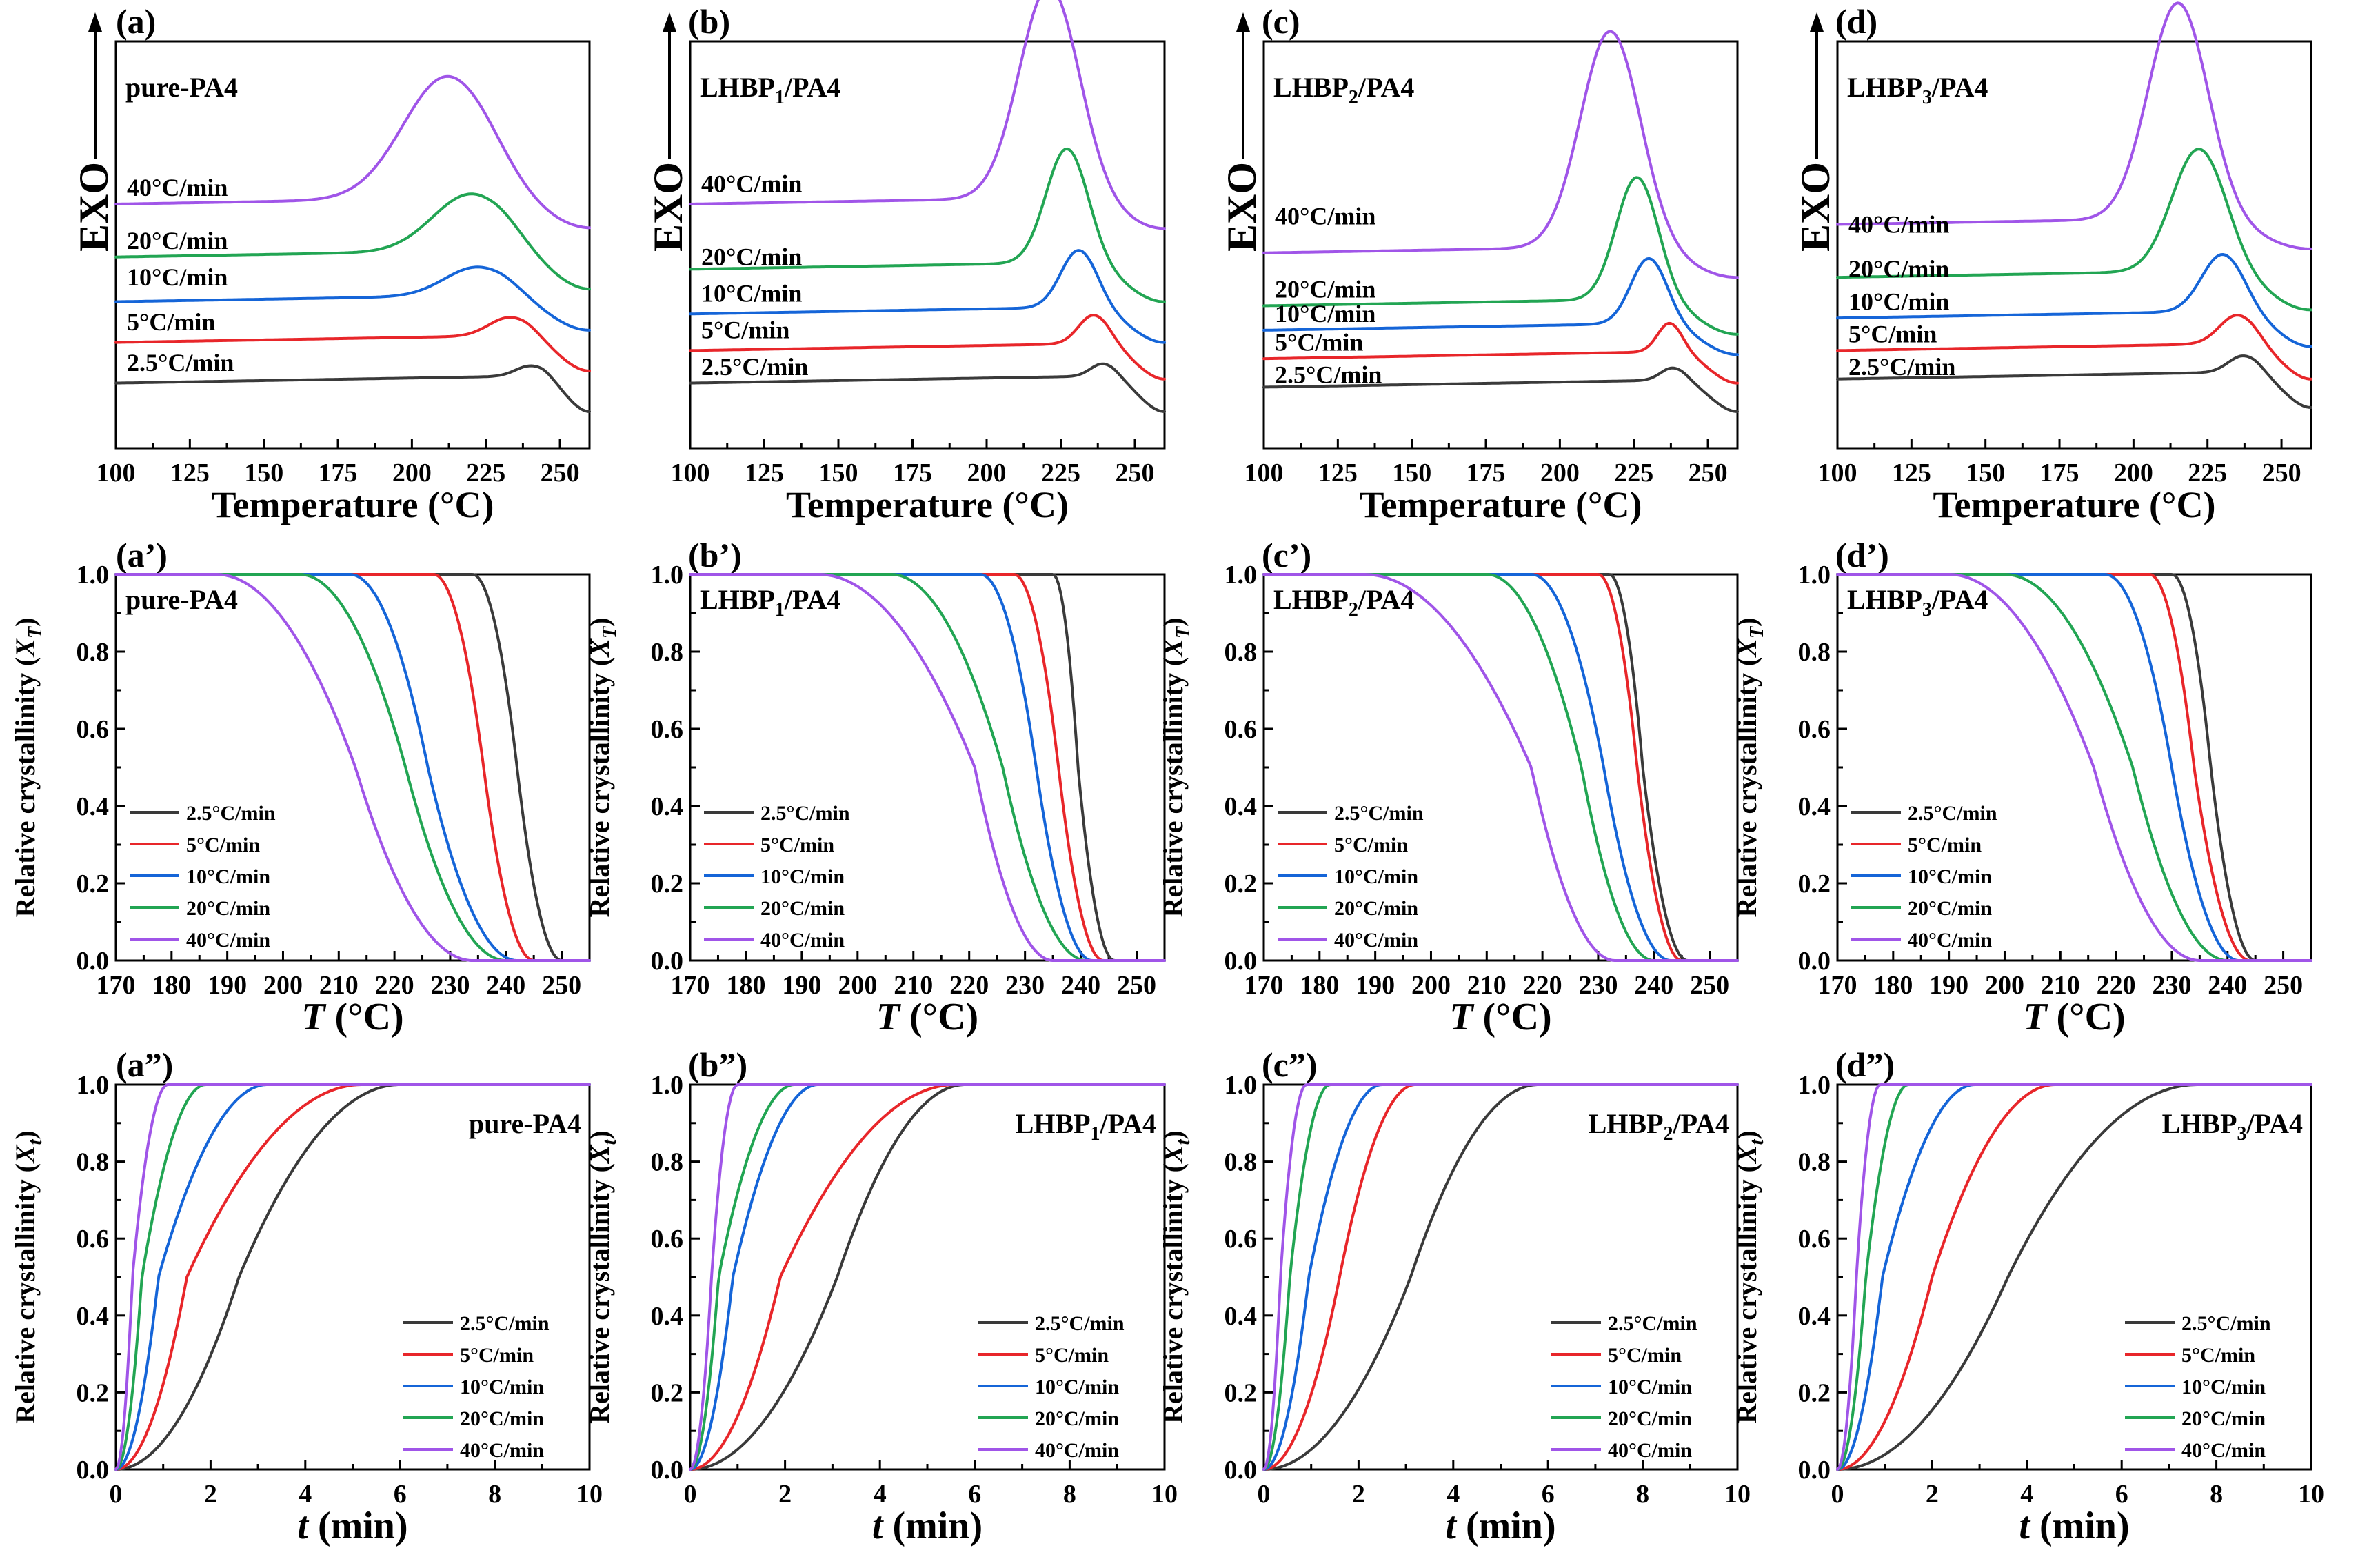 This screenshot has height=1568, width=2358. I want to click on rate-label: 10°C/min, so click(1898, 301).